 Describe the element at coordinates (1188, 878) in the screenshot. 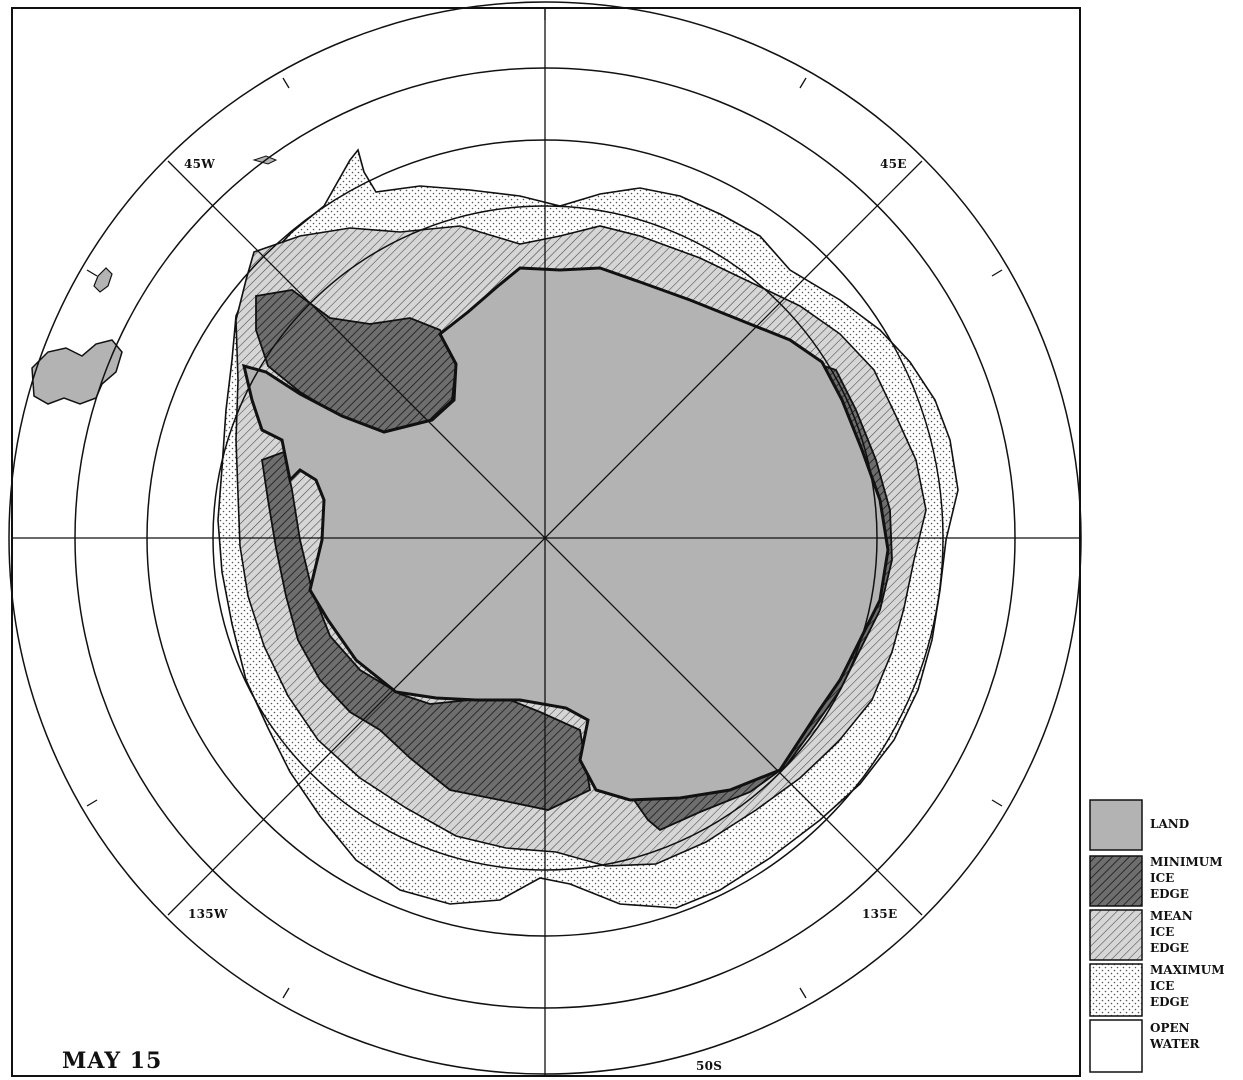

I see `legend-label-minimum: MINIMUM ICE EDGE` at that location.